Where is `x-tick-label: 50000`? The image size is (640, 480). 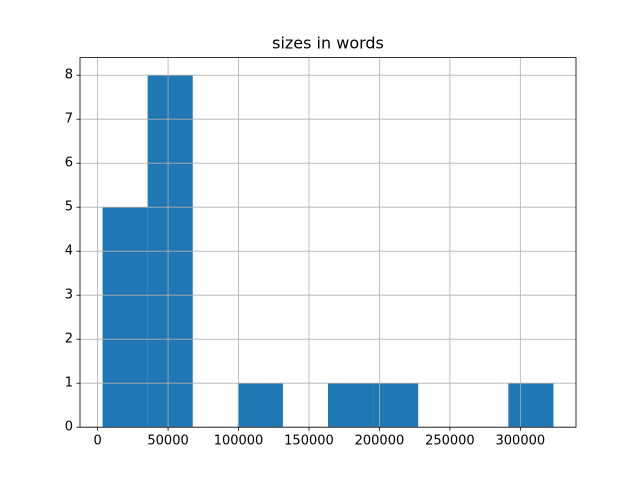 x-tick-label: 50000 is located at coordinates (167, 441).